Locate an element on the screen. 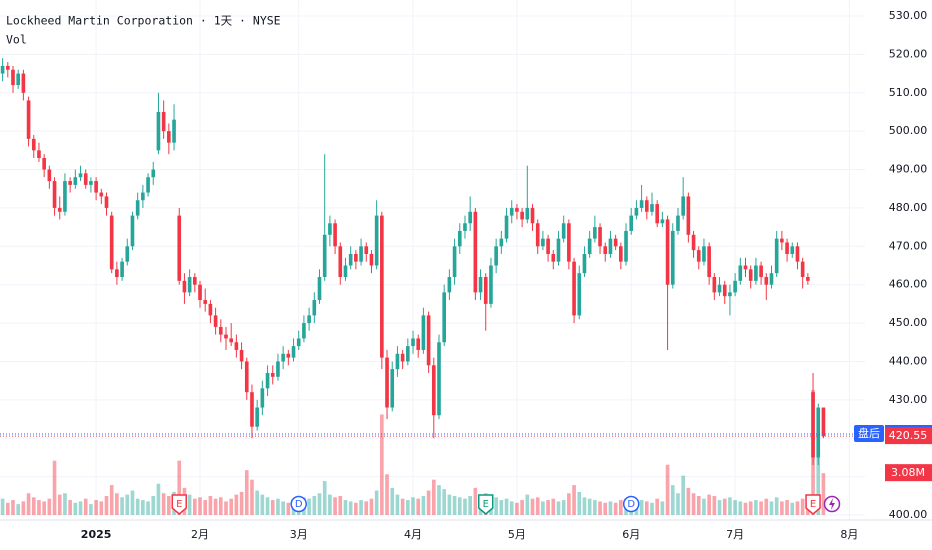 The image size is (932, 550). y-tick-label: 520.00 is located at coordinates (908, 53).